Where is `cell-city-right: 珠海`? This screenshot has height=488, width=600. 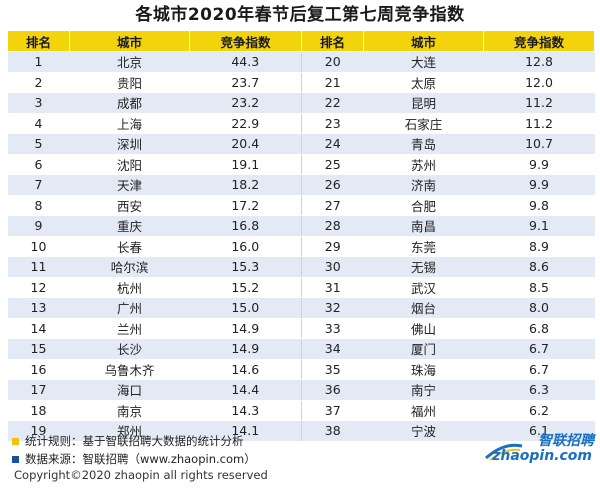
cell-city-right: 珠海 is located at coordinates (423, 369).